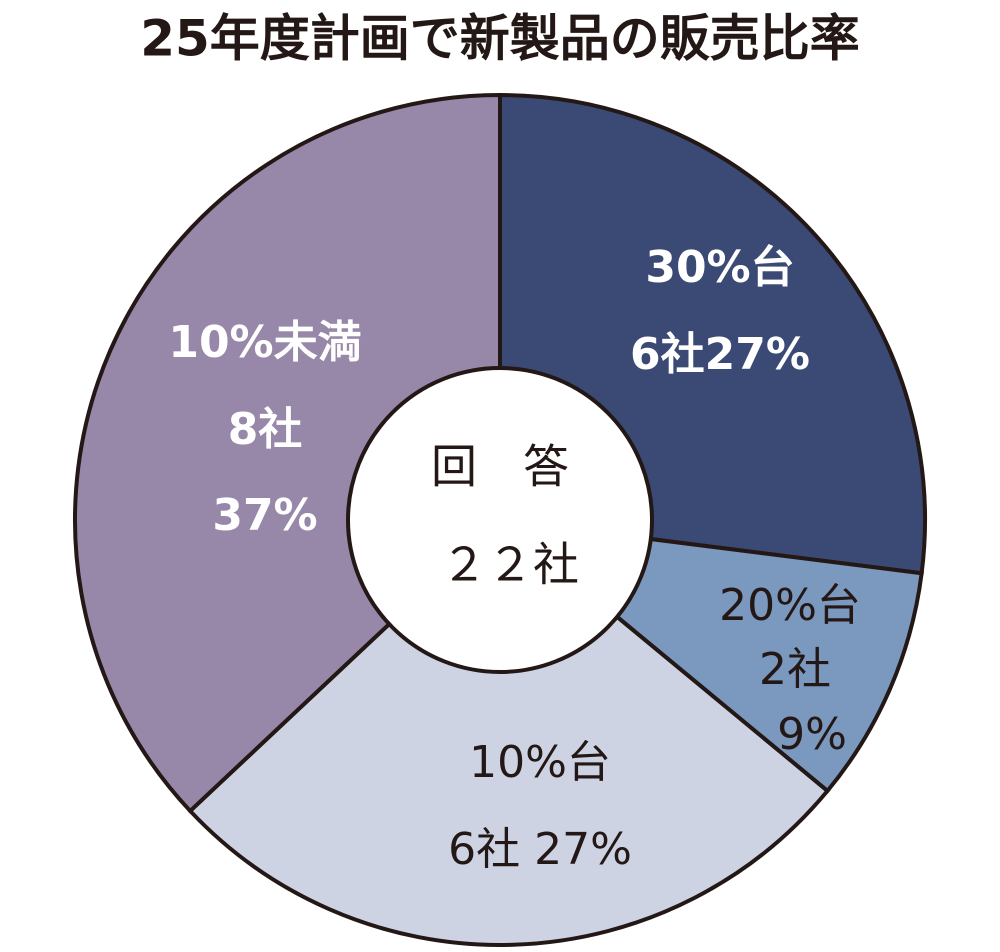 The height and width of the screenshot is (952, 1000). I want to click on category-label: 10%台, so click(540, 762).